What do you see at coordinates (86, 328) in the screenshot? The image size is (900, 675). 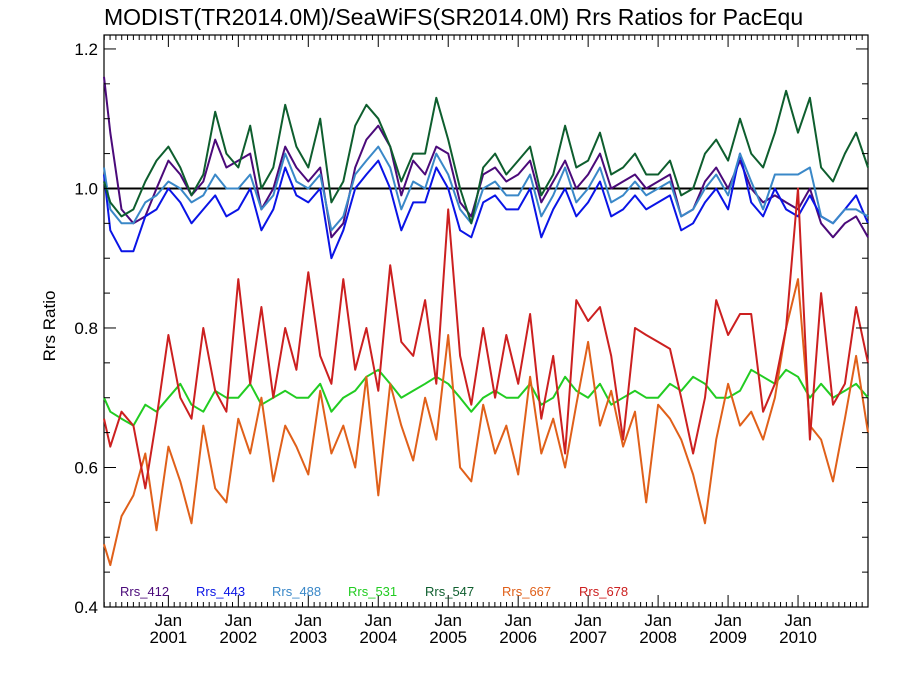 I see `y-tick-label: 0.8` at bounding box center [86, 328].